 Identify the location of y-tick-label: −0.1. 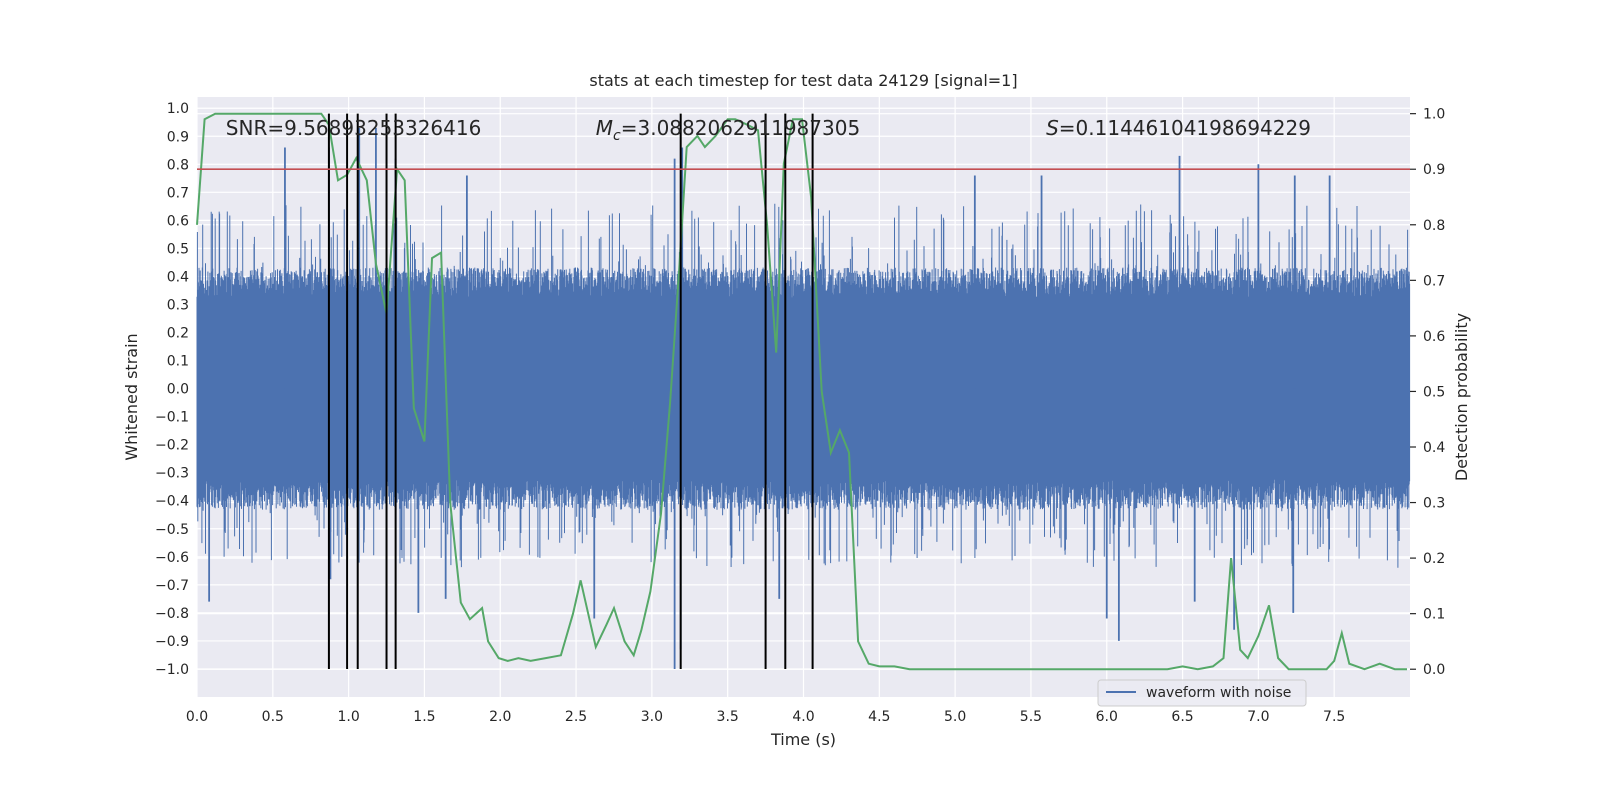
(172, 418).